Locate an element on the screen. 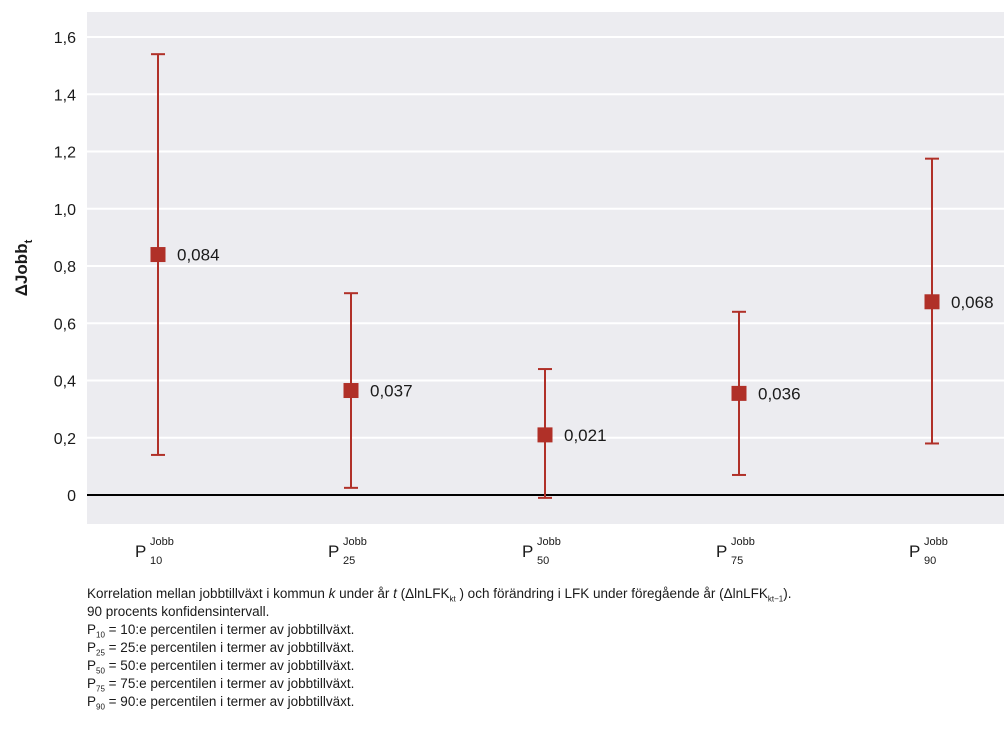  data-label: 0,037 is located at coordinates (391, 391).